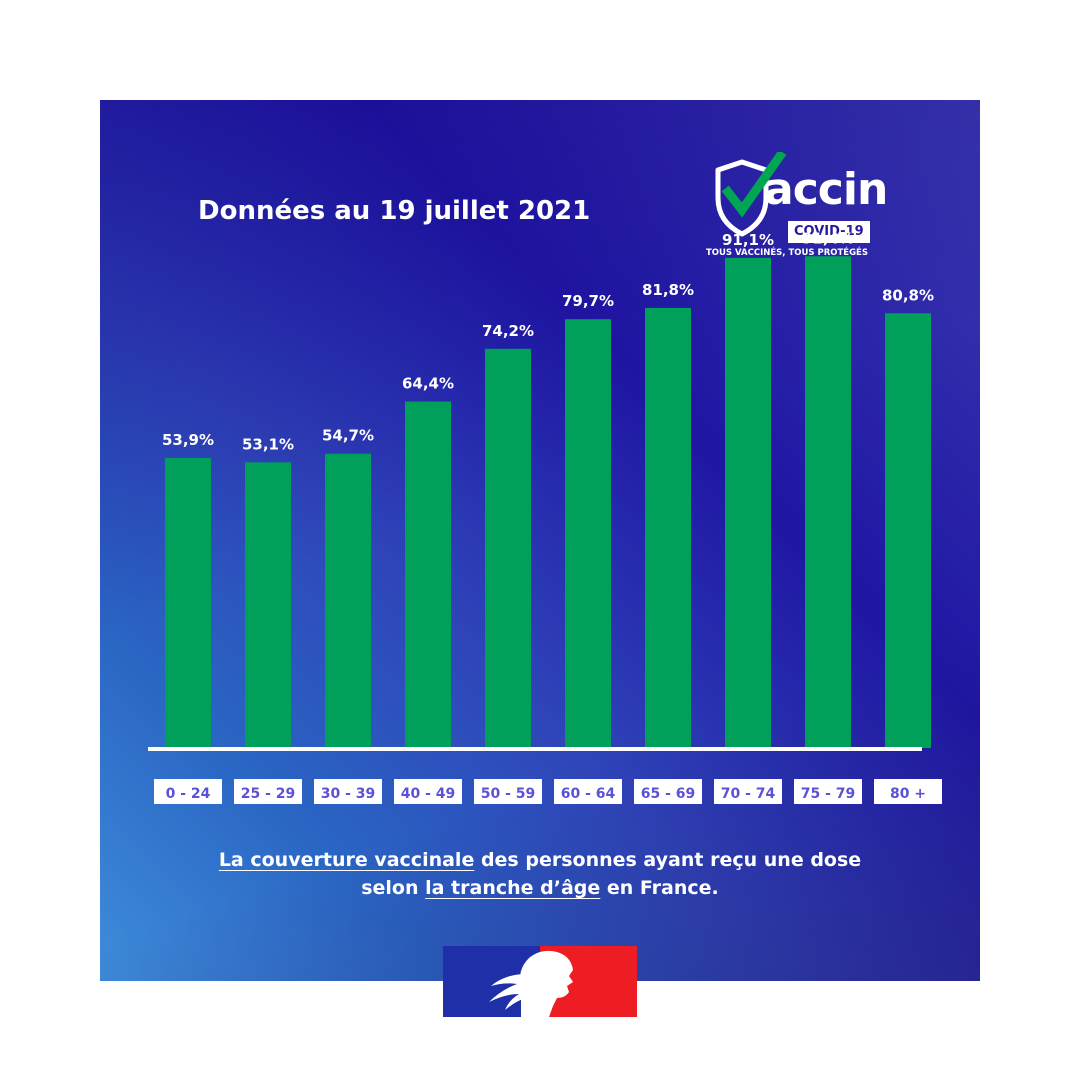  What do you see at coordinates (393, 888) in the screenshot?
I see `caption-text-2: selon` at bounding box center [393, 888].